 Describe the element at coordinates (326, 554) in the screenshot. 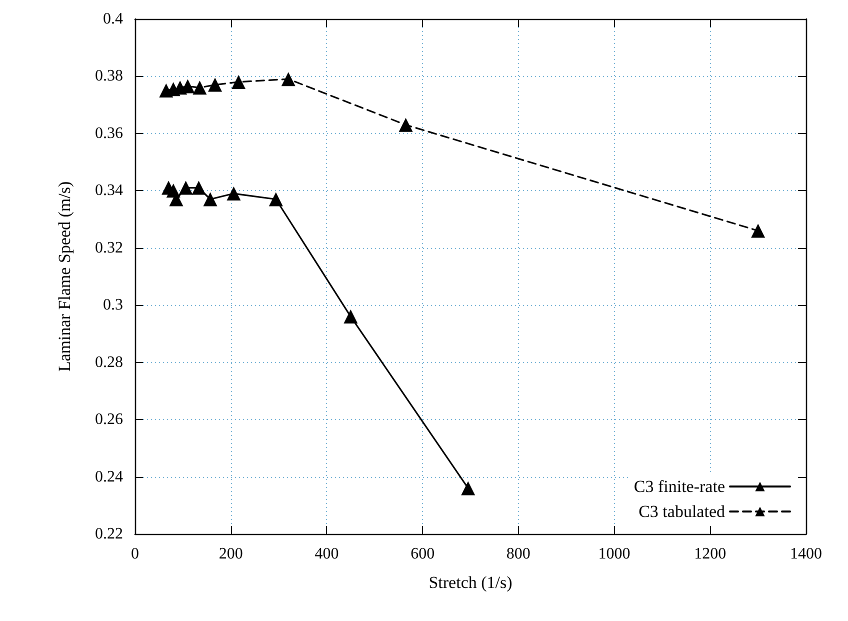

I see `x-tick-label: 400` at that location.